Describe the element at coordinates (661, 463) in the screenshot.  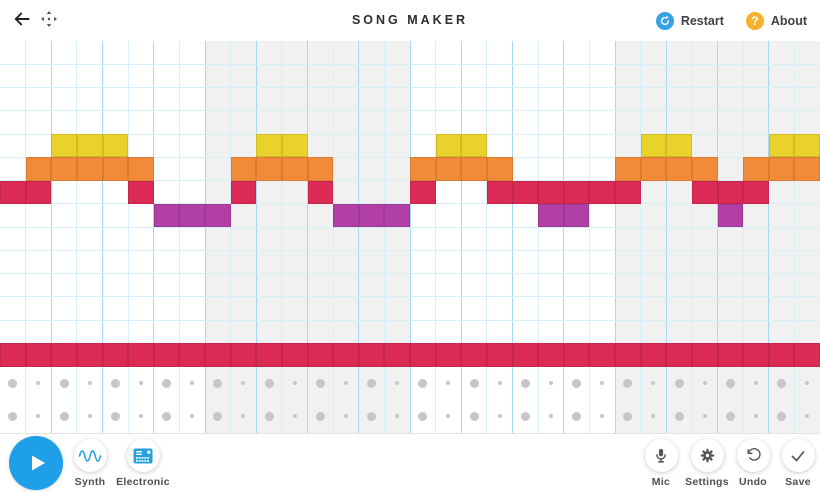
I see `mic-button: Mic` at that location.